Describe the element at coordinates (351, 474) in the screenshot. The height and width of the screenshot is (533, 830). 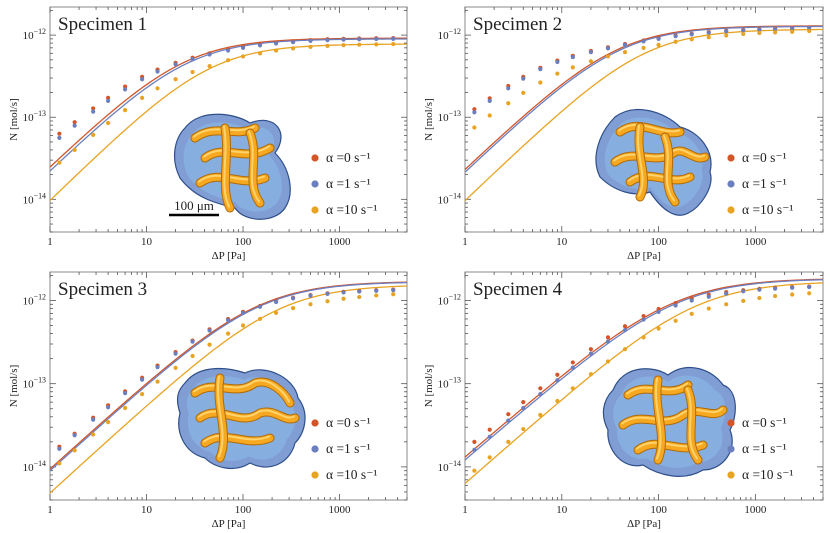
I see `legend-label: α =10 s⁻¹` at that location.